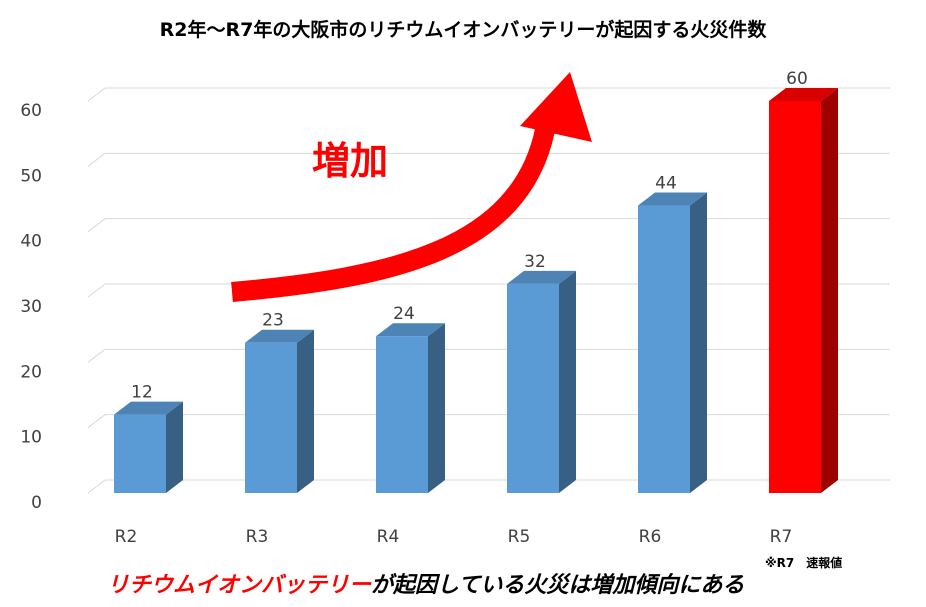  I want to click on x-tick-label: R2, so click(126, 537).